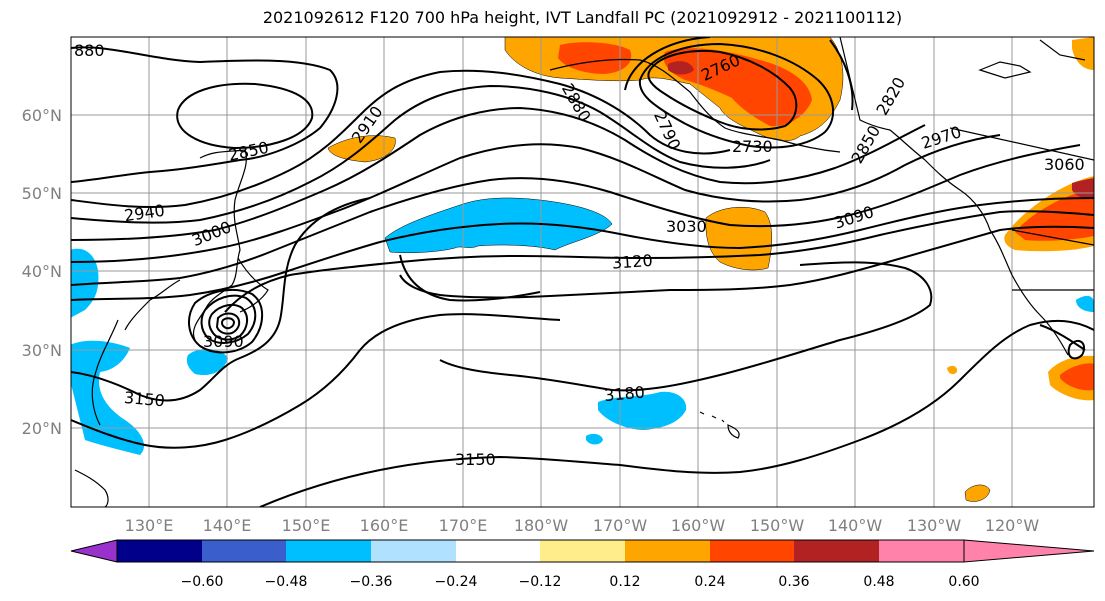 Image resolution: width=1105 pixels, height=601 pixels. What do you see at coordinates (223, 341) in the screenshot?
I see `contour-label: 3090` at bounding box center [223, 341].